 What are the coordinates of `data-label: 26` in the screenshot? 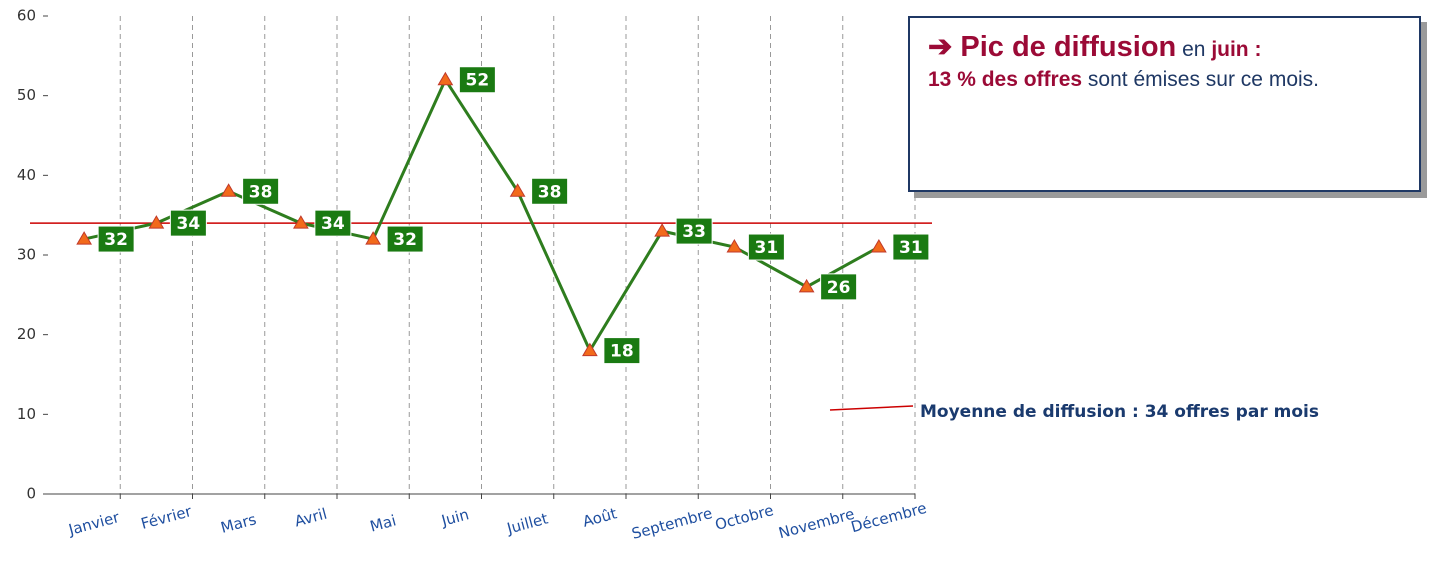 It's located at (839, 287).